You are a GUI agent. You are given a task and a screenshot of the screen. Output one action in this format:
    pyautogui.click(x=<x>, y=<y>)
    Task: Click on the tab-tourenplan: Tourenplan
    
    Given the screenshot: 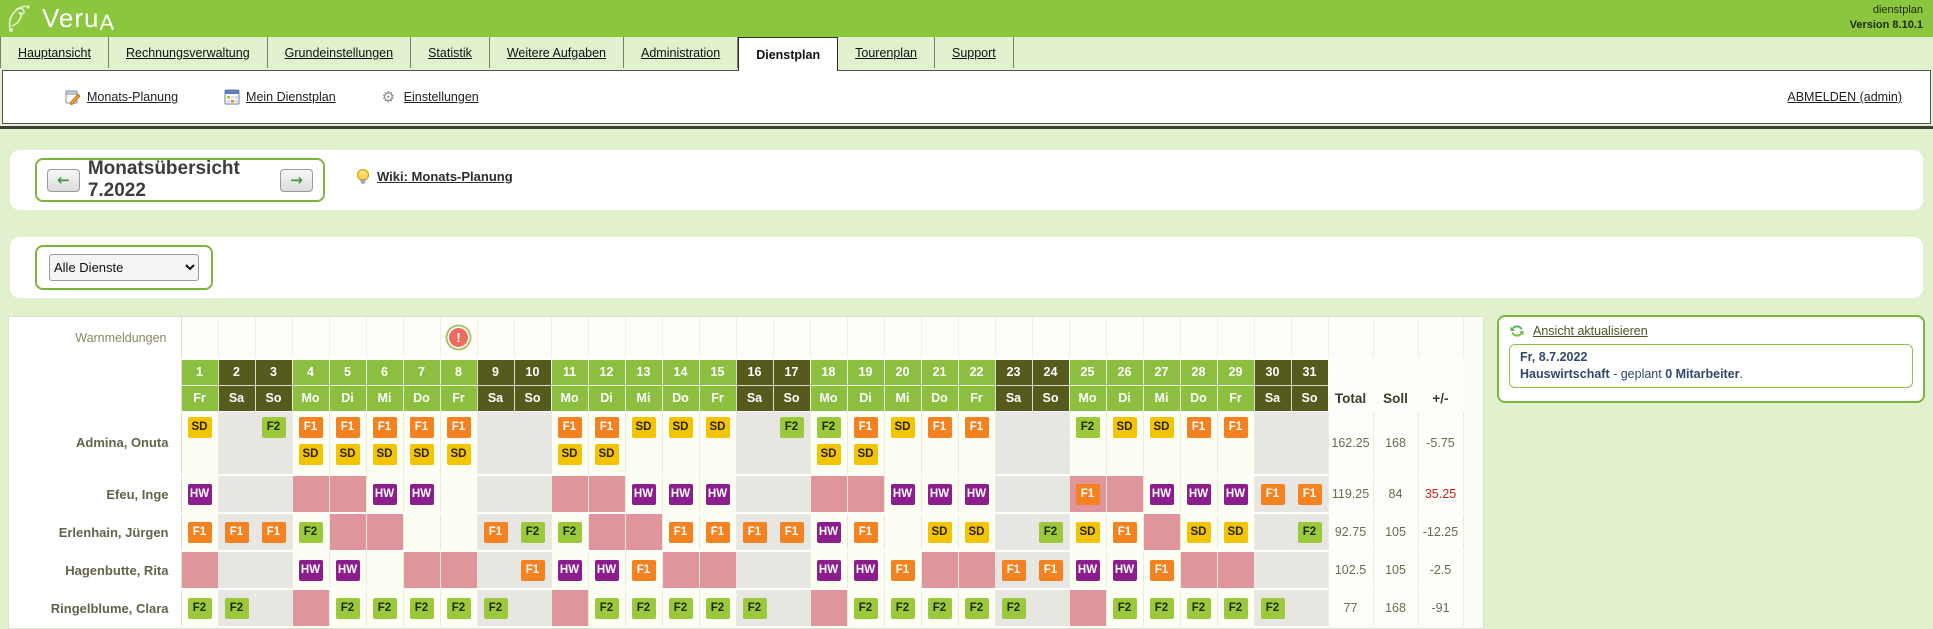 What is the action you would take?
    pyautogui.click(x=886, y=52)
    